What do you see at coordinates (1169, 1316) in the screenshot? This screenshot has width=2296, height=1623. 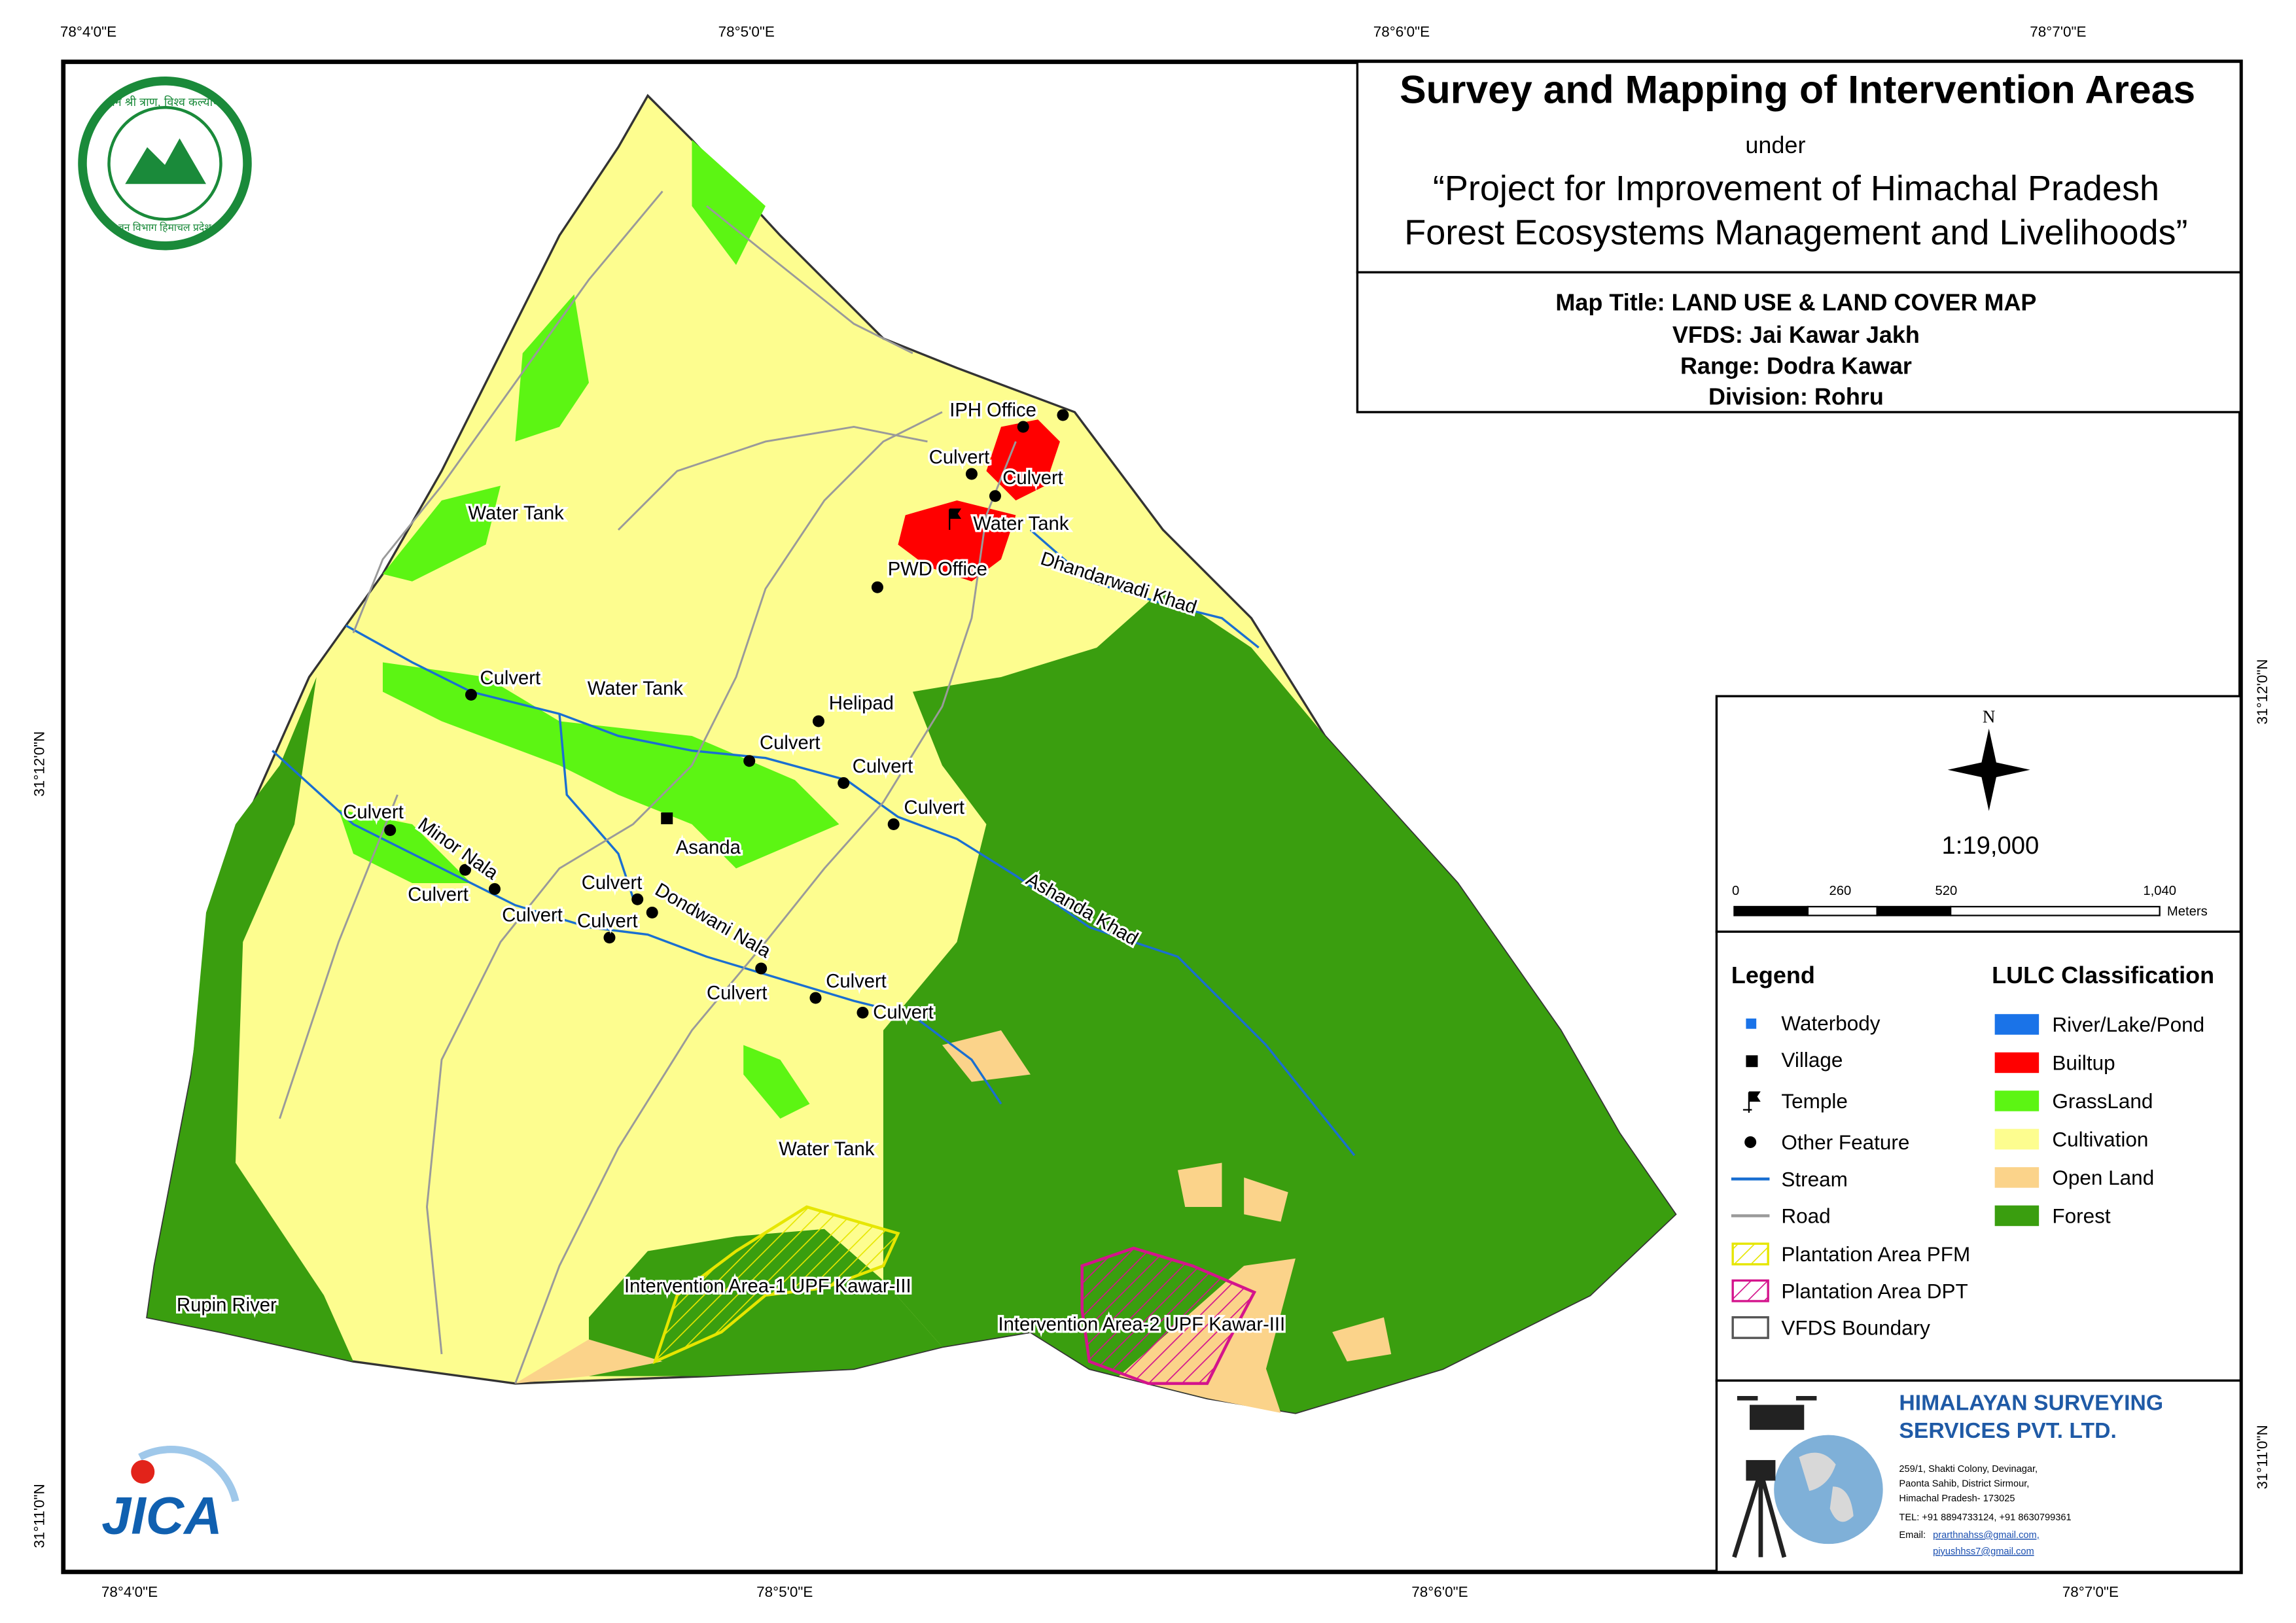 I see `plantation-dpt` at bounding box center [1169, 1316].